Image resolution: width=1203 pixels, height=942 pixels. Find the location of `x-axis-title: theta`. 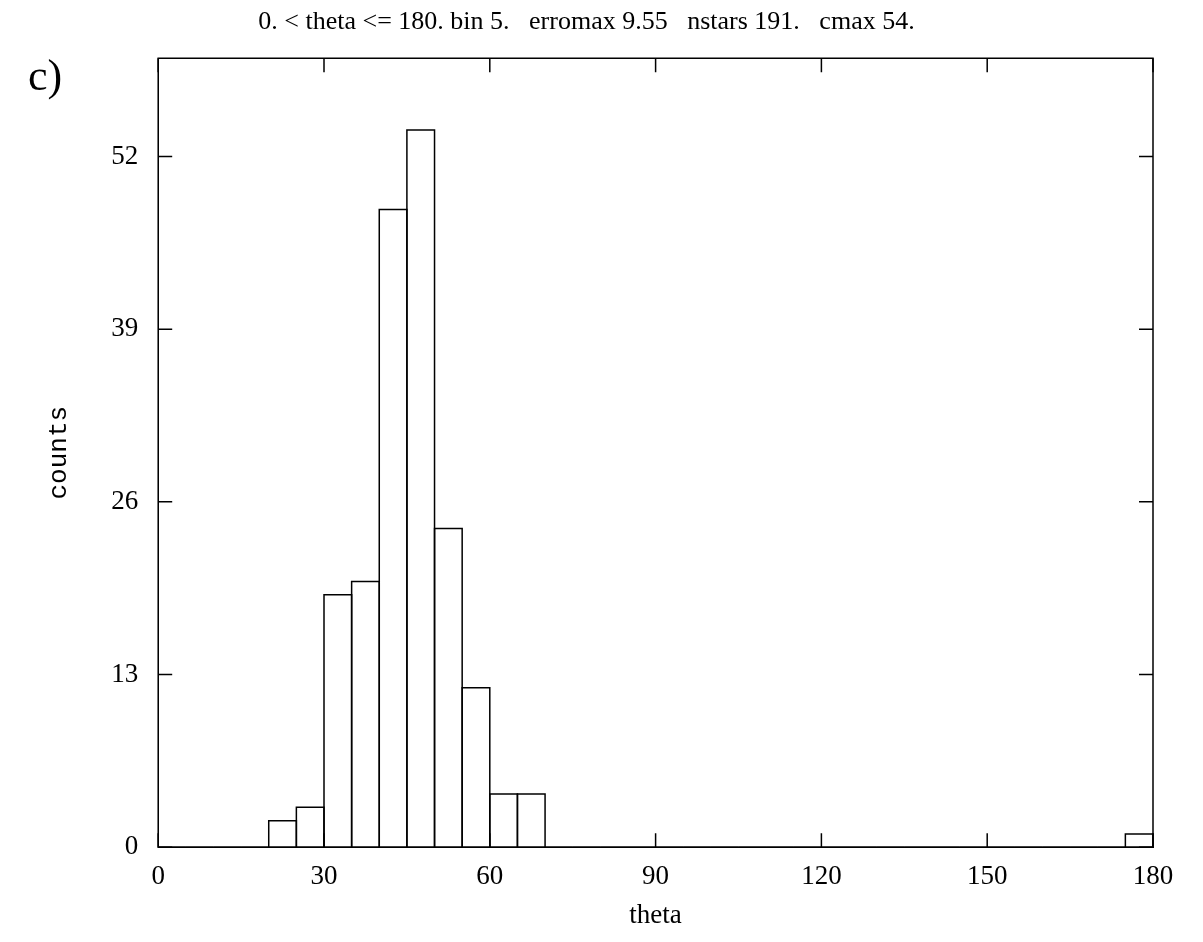

x-axis-title: theta is located at coordinates (655, 913).